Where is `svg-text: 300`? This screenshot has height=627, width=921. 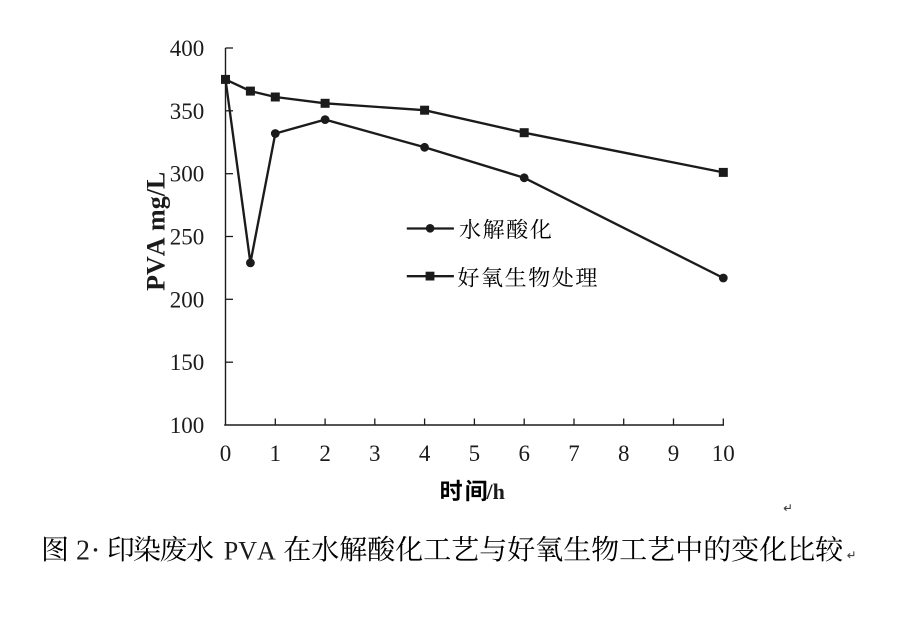 svg-text: 300 is located at coordinates (187, 174).